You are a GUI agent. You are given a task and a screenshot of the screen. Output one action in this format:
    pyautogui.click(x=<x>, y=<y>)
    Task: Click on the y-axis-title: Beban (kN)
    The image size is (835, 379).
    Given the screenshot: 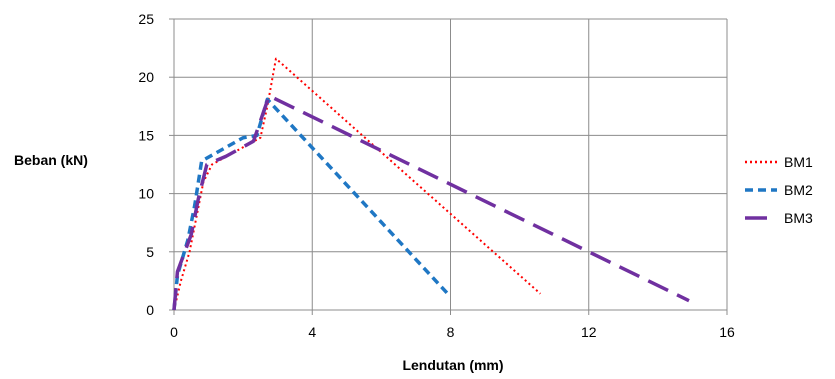 What is the action you would take?
    pyautogui.click(x=51, y=160)
    